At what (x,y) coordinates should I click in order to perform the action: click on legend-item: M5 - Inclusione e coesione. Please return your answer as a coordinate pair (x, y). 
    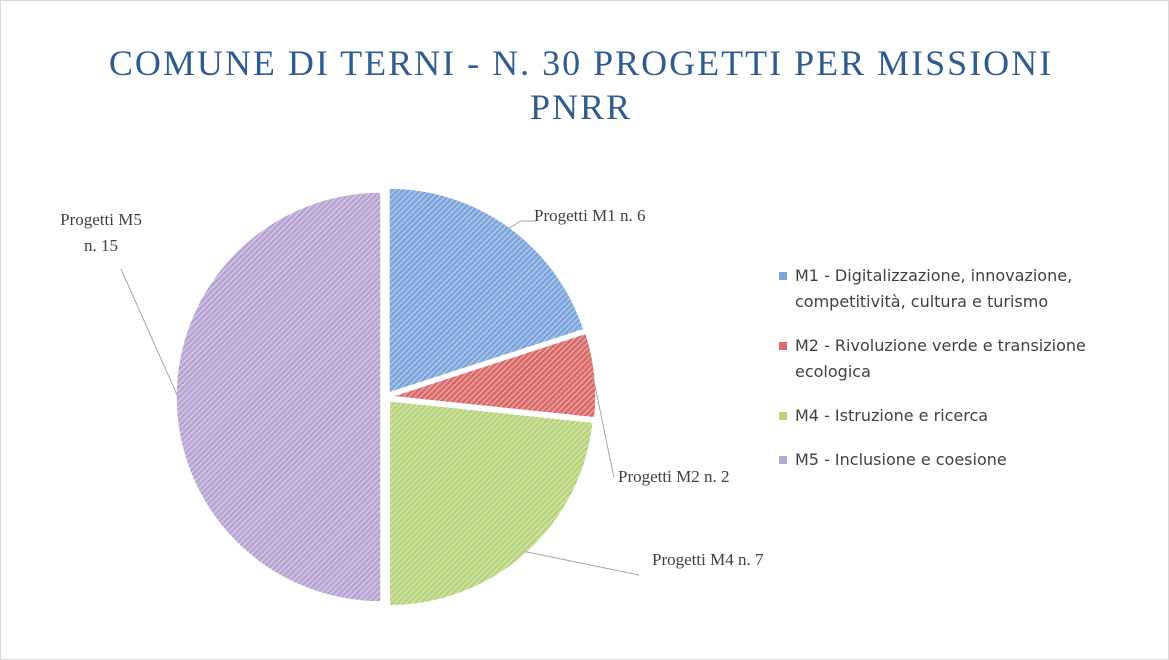
    Looking at the image, I should click on (969, 460).